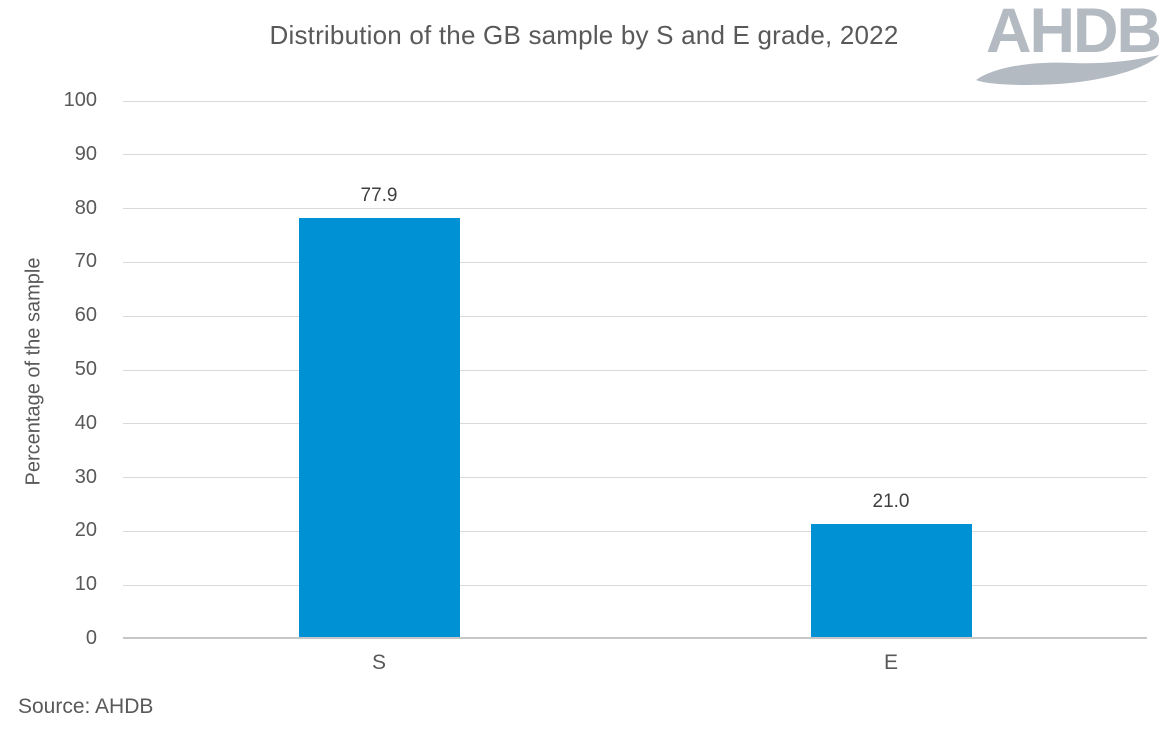  What do you see at coordinates (379, 195) in the screenshot?
I see `value-label-S: 77.9` at bounding box center [379, 195].